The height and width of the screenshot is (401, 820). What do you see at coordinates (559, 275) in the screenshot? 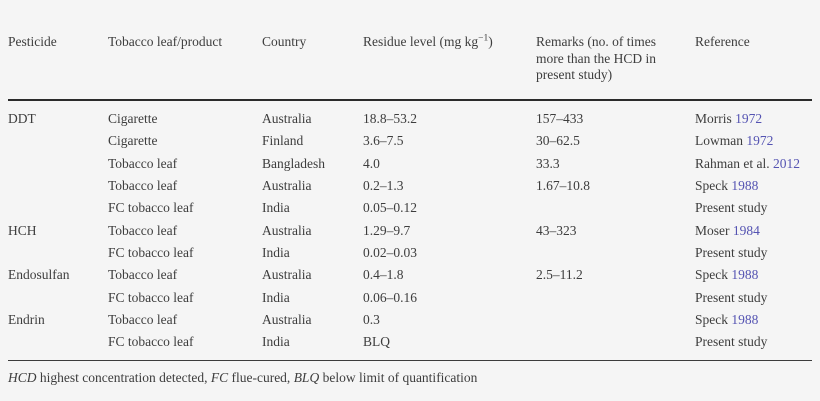
I see `cell-remarks: 2.5–11.2` at bounding box center [559, 275].